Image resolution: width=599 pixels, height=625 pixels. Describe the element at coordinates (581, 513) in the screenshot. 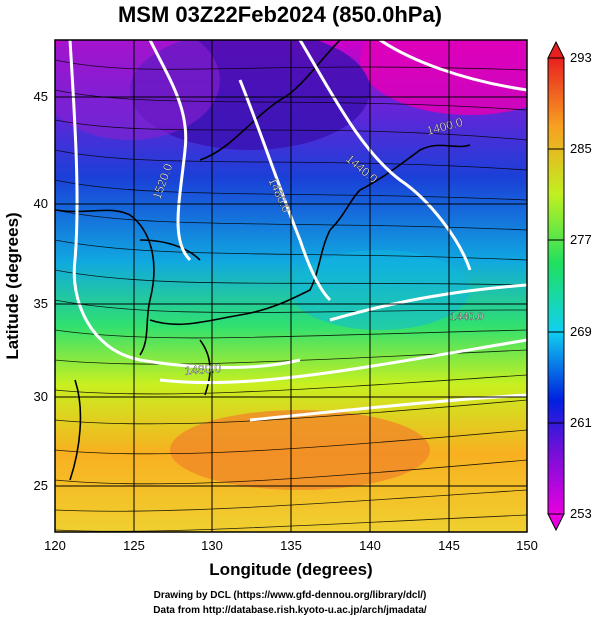

I see `colorbar-label: 253` at that location.